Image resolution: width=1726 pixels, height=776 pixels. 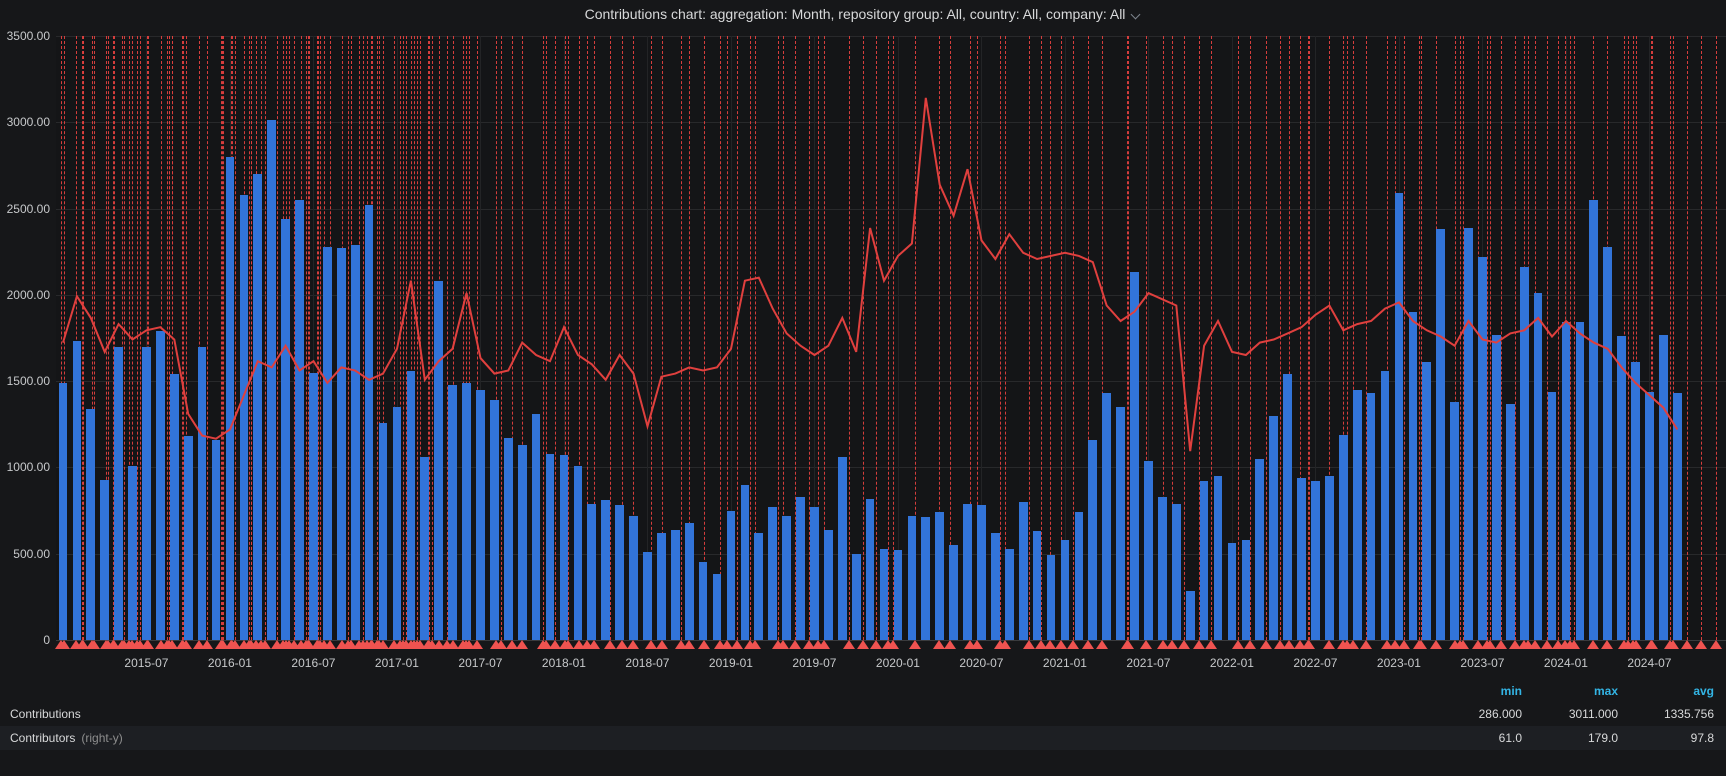 What do you see at coordinates (1605, 691) in the screenshot?
I see `legend-header-max: max` at bounding box center [1605, 691].